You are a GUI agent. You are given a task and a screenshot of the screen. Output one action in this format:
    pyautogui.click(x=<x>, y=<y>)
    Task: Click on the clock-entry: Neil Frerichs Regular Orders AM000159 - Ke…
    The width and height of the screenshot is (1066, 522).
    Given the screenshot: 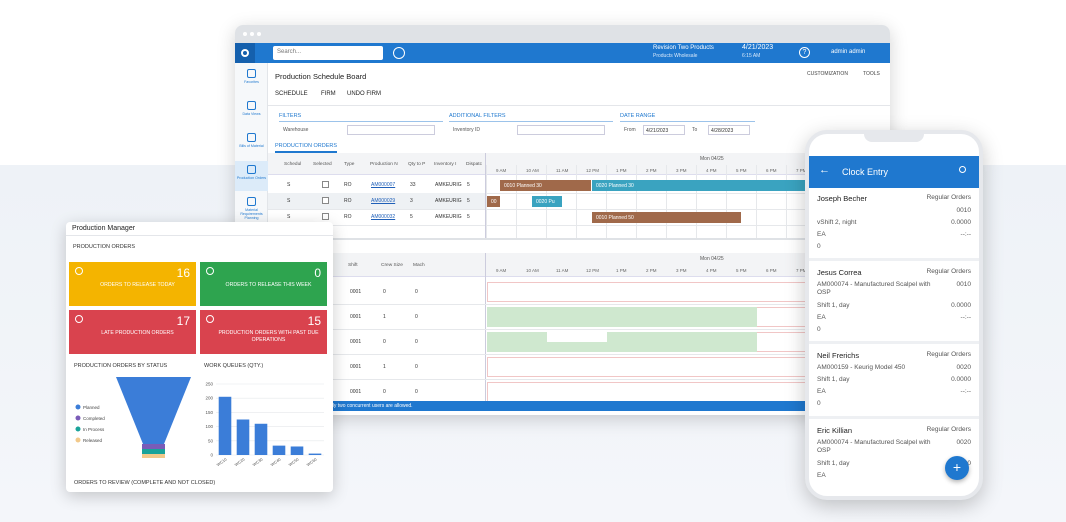 What is the action you would take?
    pyautogui.click(x=894, y=386)
    